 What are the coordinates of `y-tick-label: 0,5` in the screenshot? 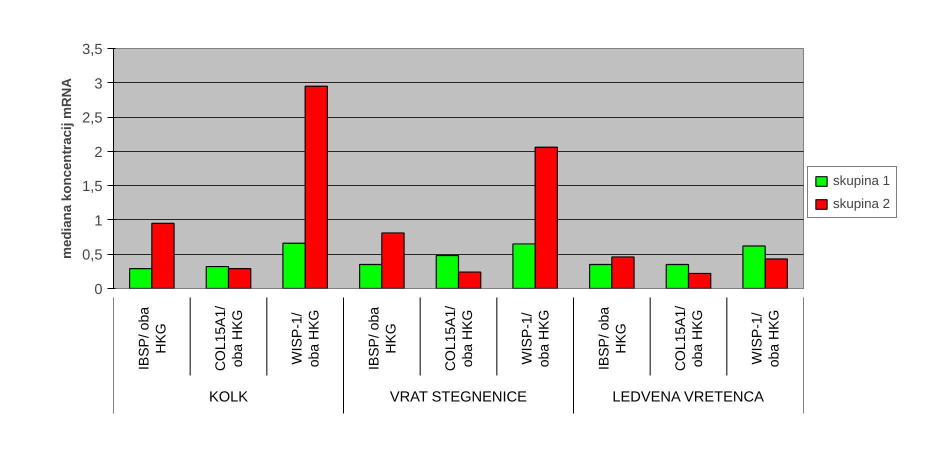 It's located at (92, 256).